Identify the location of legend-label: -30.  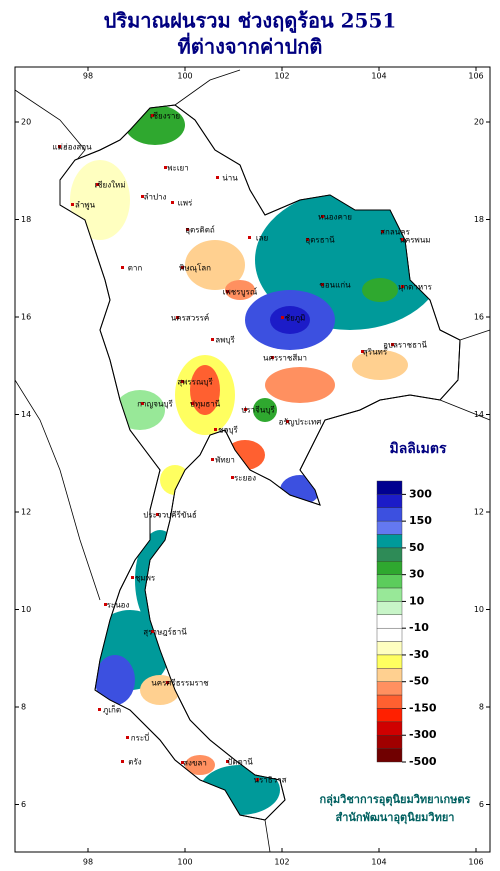
(419, 654).